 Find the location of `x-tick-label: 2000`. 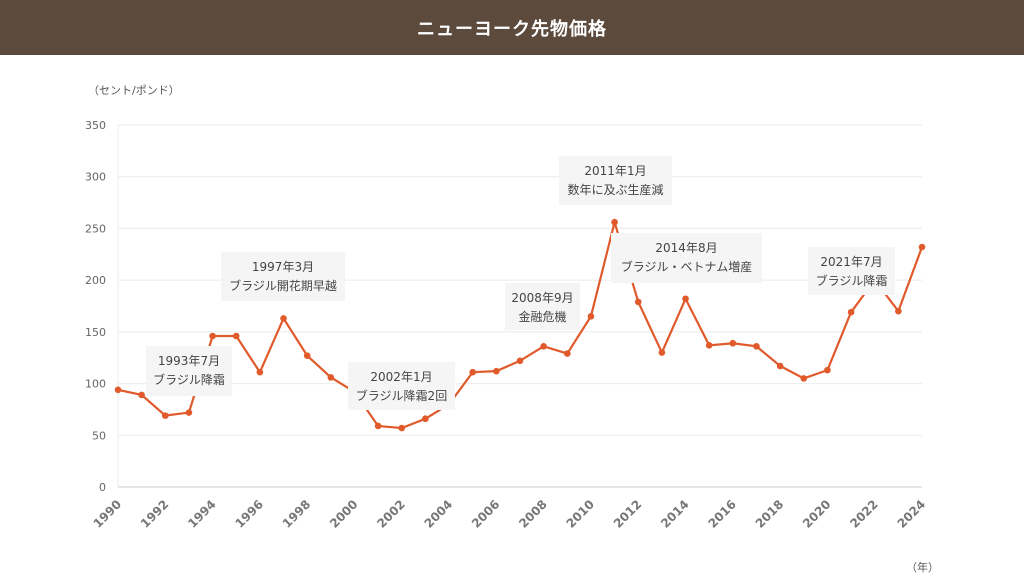

x-tick-label: 2000 is located at coordinates (344, 514).